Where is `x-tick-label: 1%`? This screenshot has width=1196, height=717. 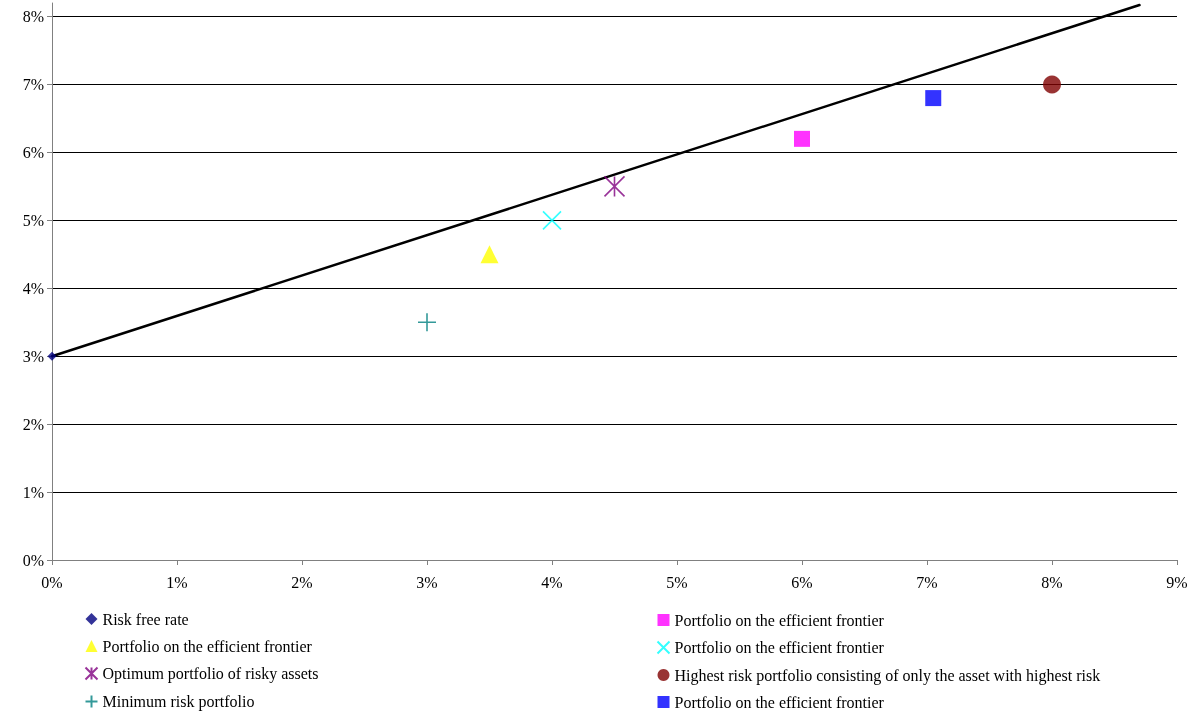
x-tick-label: 1% is located at coordinates (177, 582).